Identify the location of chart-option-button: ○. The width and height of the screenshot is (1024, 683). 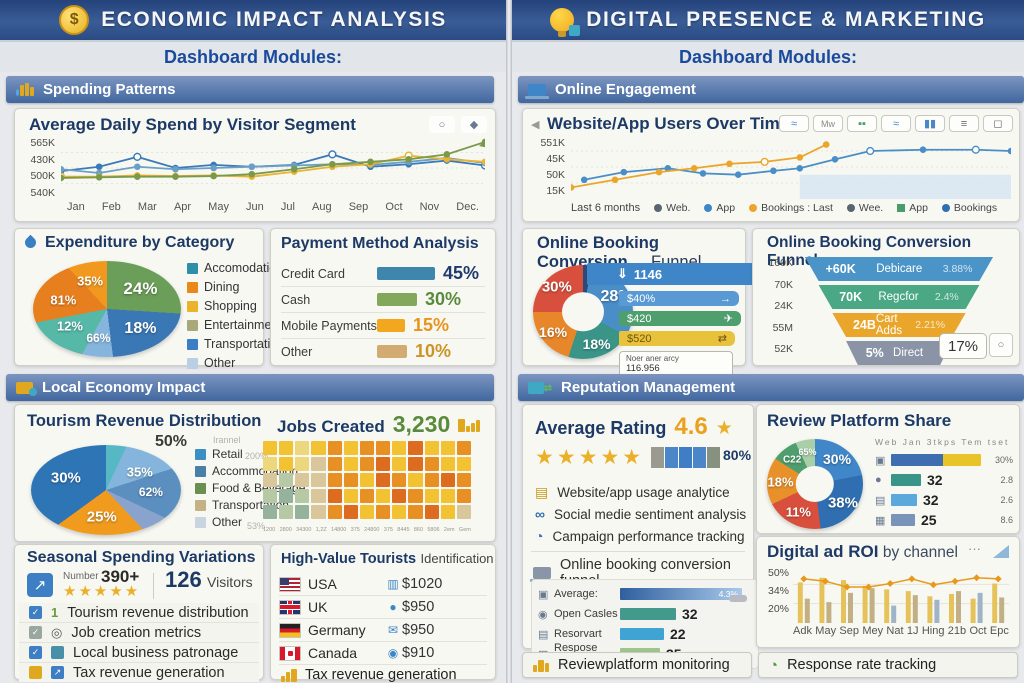
(442, 124).